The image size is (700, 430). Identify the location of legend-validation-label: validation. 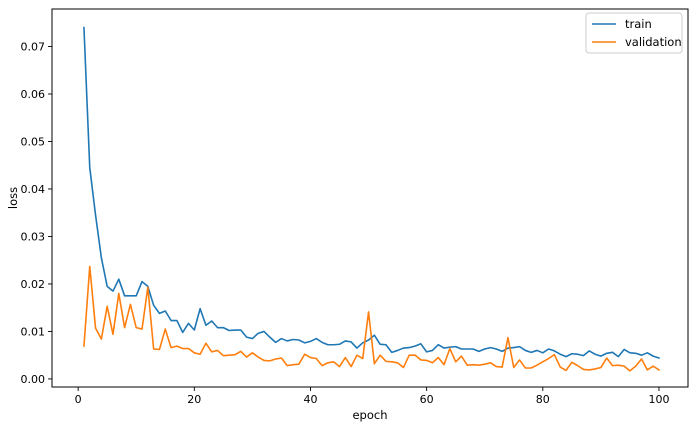
(653, 42).